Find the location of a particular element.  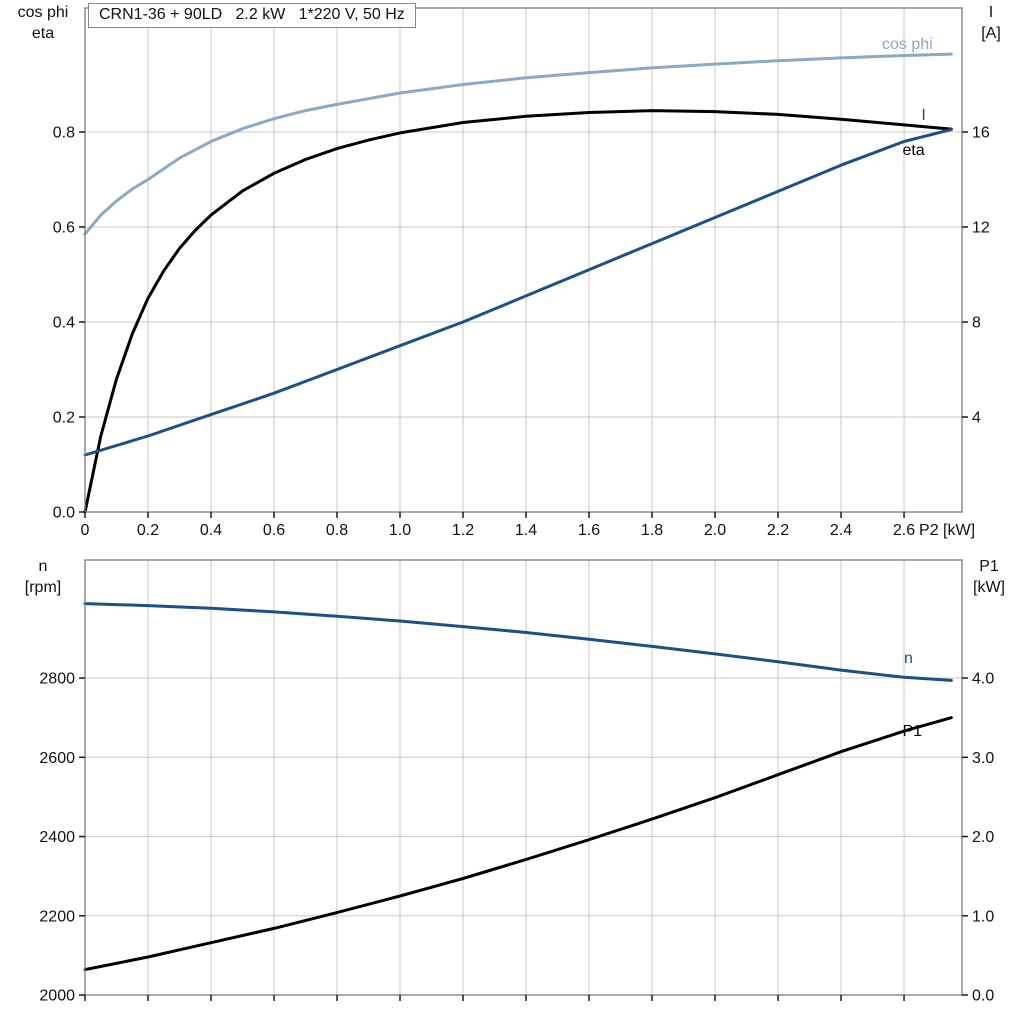

right-tick-label: 16 is located at coordinates (981, 132).